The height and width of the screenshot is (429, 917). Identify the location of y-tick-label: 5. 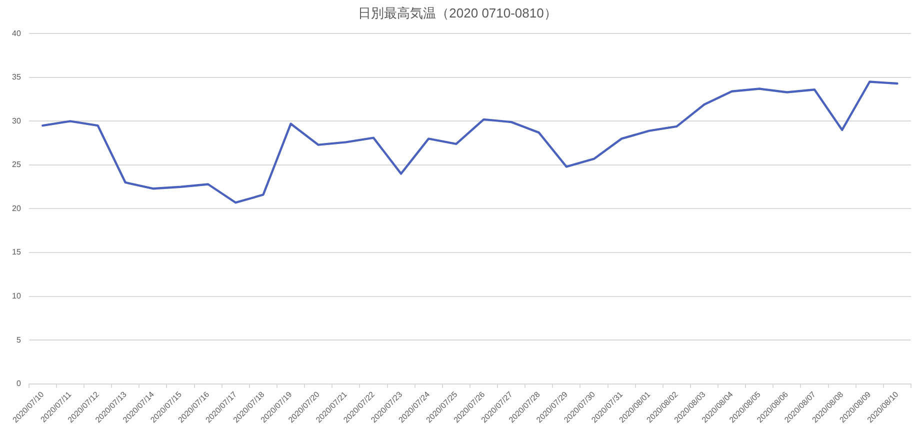
(19, 339).